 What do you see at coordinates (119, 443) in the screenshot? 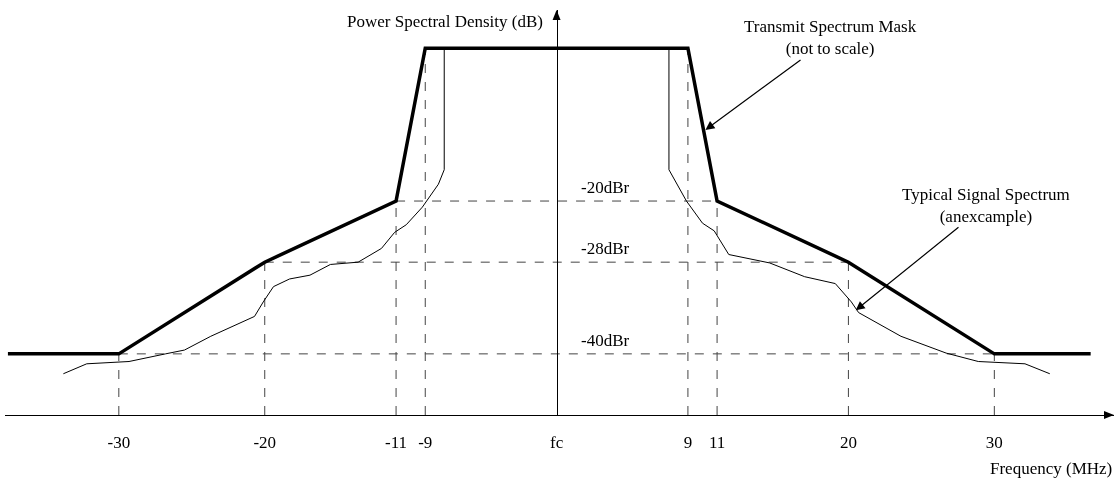
I see `x-tick-label: -30` at bounding box center [119, 443].